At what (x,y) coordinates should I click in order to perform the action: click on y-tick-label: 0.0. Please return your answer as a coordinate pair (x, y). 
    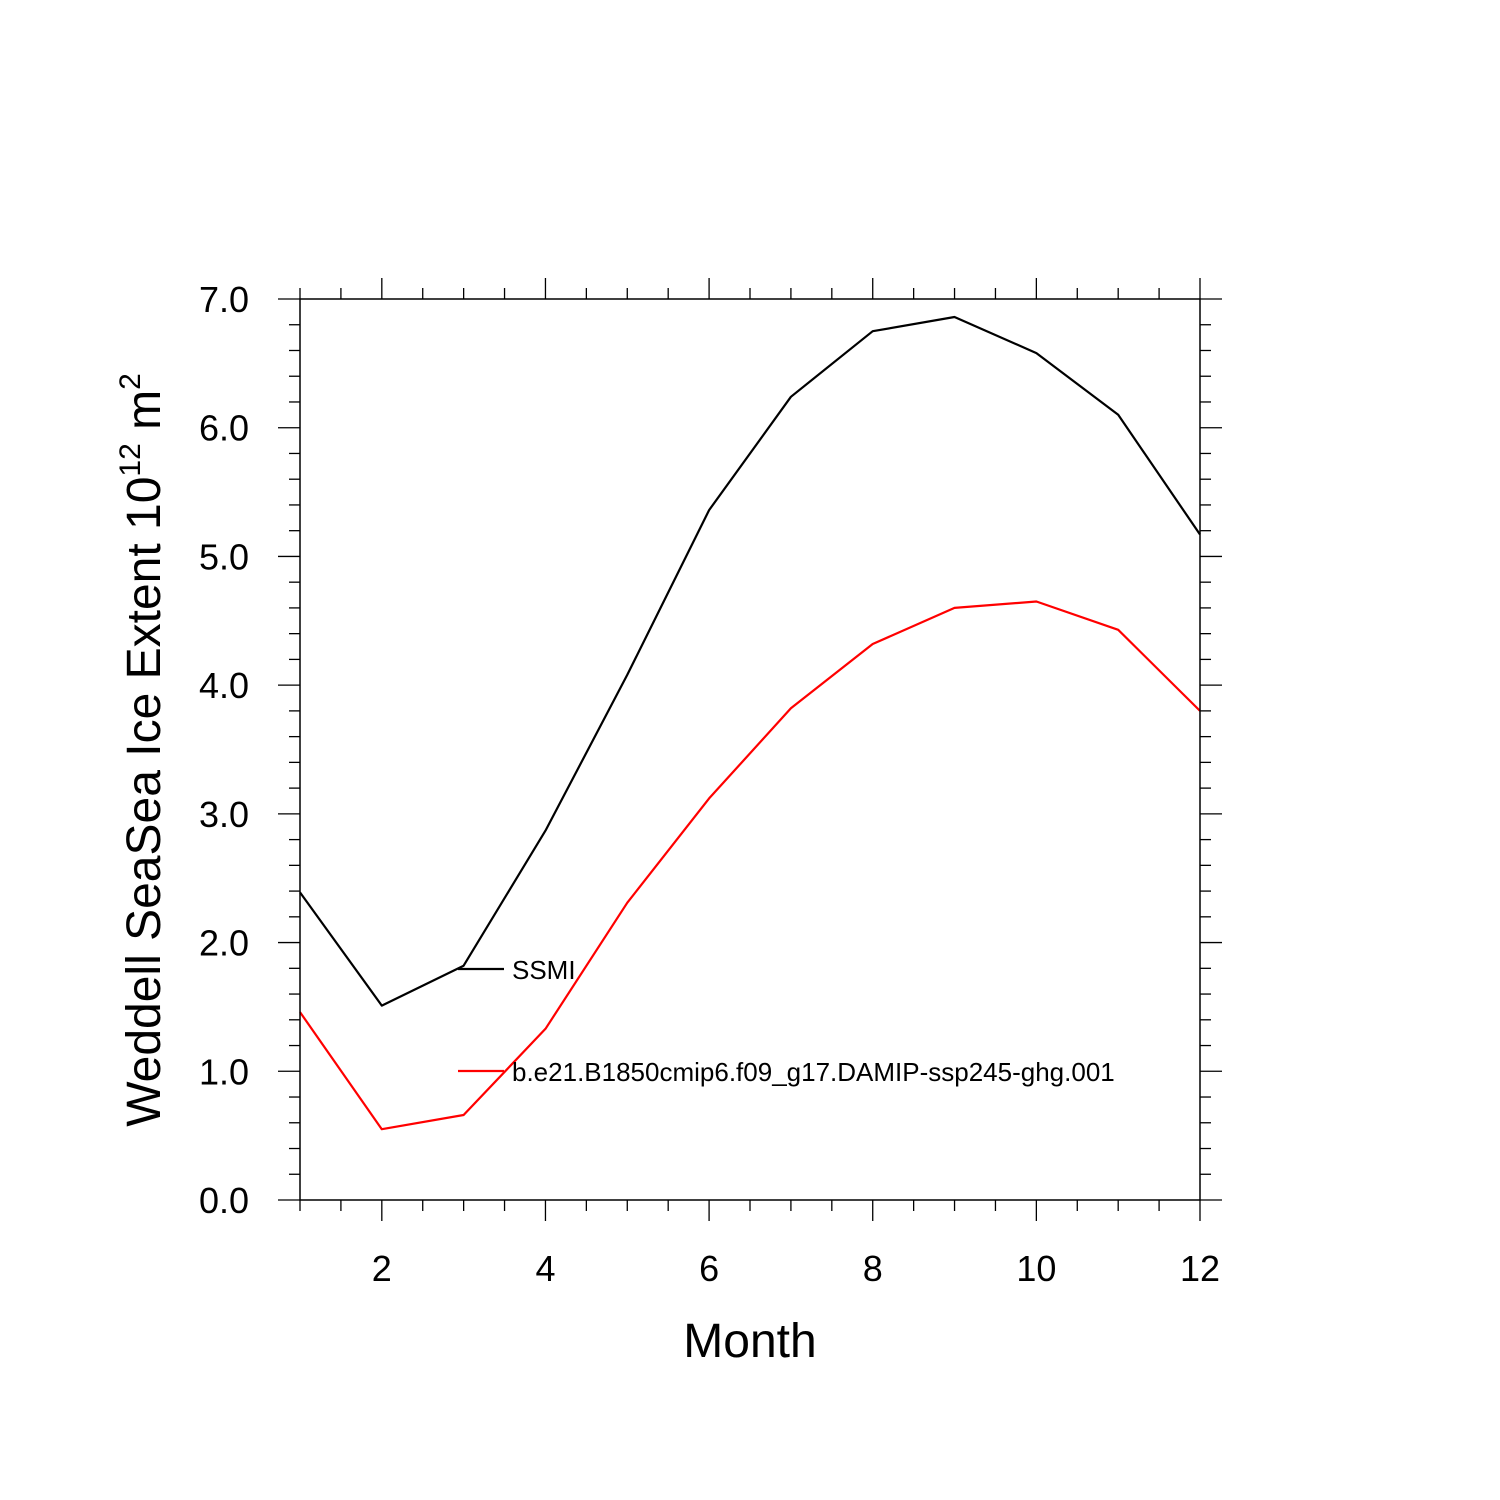
    Looking at the image, I should click on (224, 1200).